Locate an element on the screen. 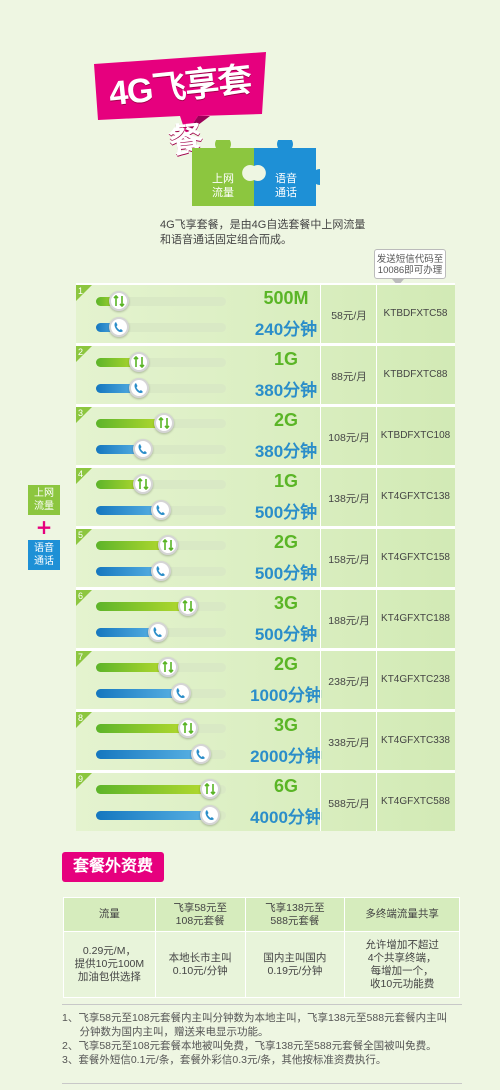 The image size is (500, 1090). notes-divider is located at coordinates (262, 1004).